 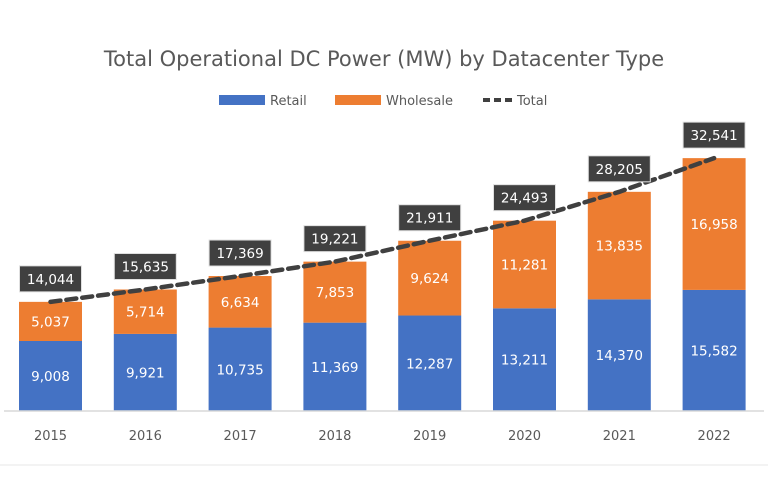 I want to click on total-label-2016: 15,635, so click(x=145, y=268).